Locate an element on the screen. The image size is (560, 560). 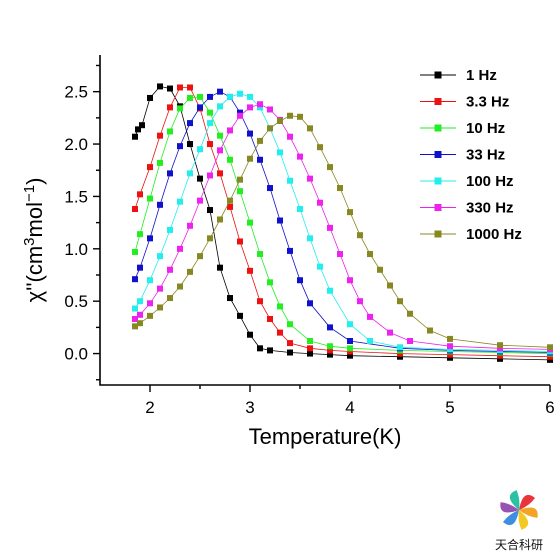
legend-entry: 33 Hz is located at coordinates (462, 155).